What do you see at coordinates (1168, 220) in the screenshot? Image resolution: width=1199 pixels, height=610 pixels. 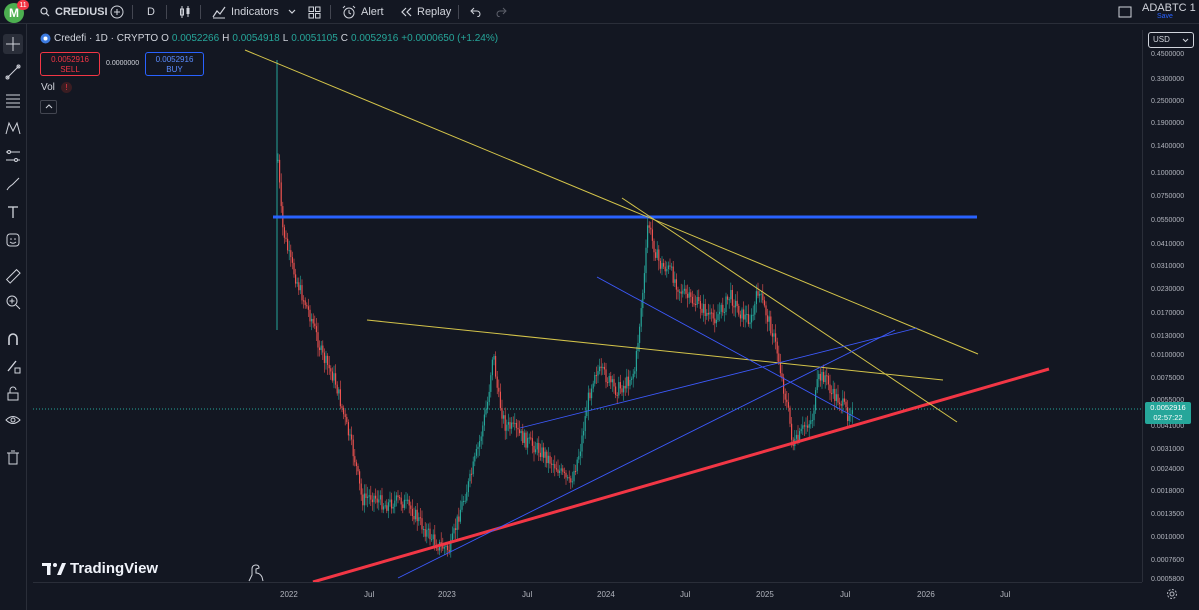 I see `price-tick: 0.0550000` at bounding box center [1168, 220].